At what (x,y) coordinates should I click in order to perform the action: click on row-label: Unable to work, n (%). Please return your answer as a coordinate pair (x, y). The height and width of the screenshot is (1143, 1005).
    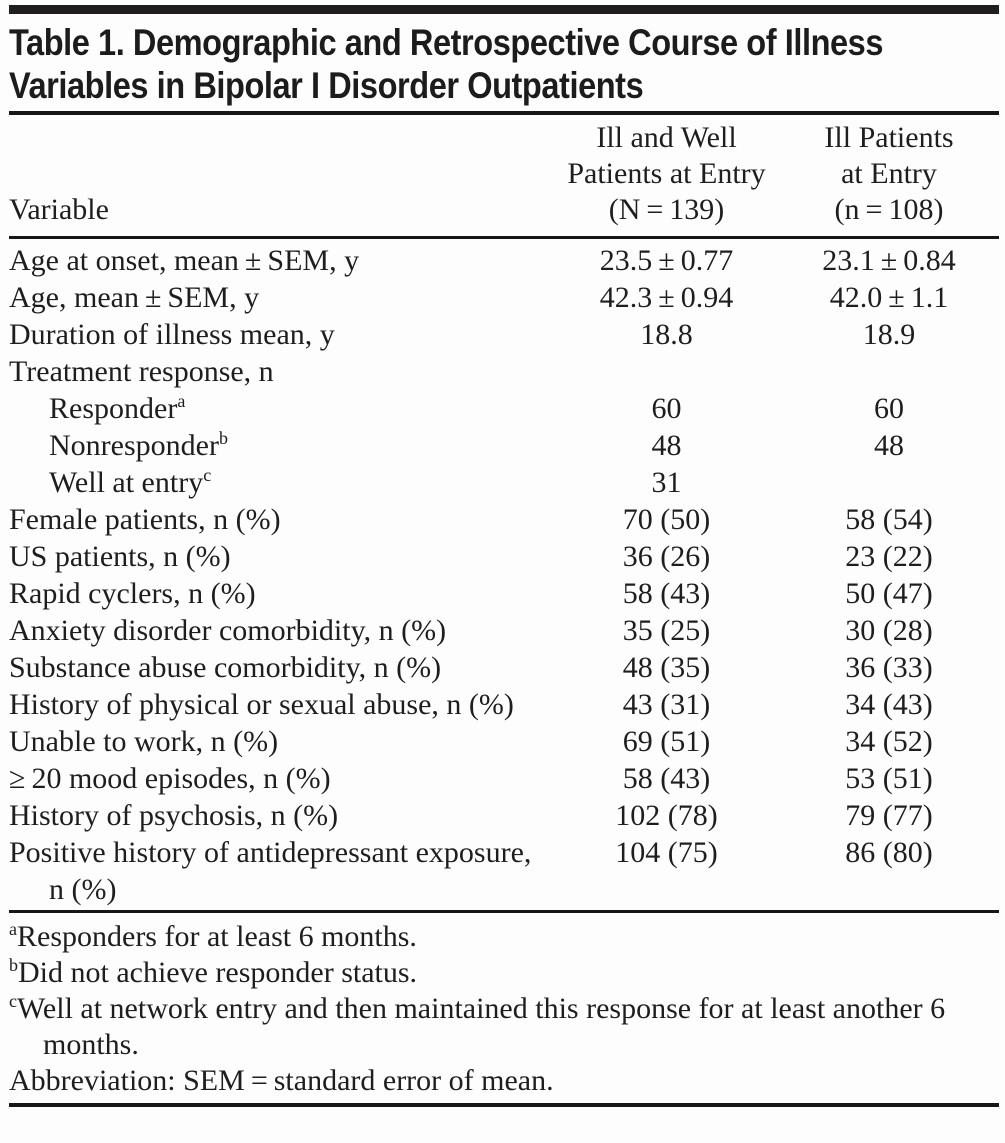
    Looking at the image, I should click on (144, 741).